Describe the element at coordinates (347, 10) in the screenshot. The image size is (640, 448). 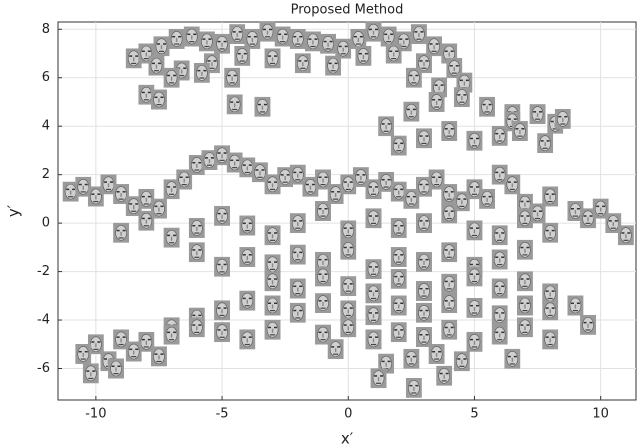
I see `chart-title: Proposed Method` at that location.